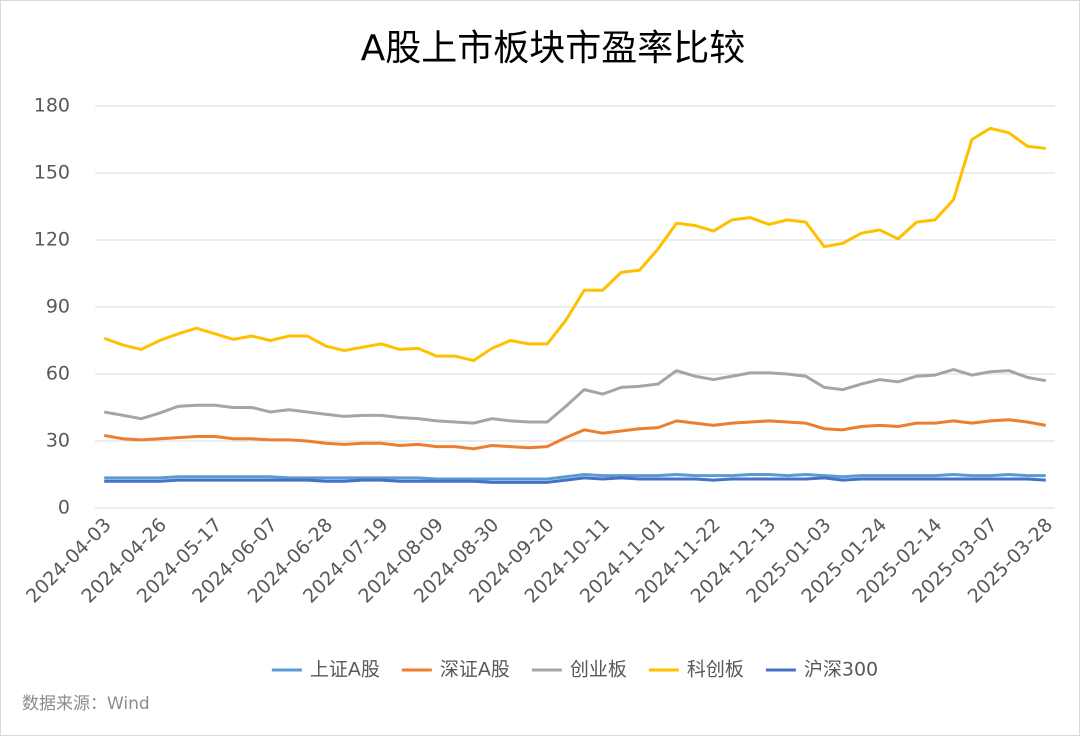  What do you see at coordinates (715, 670) in the screenshot?
I see `legend-label: 科创板` at bounding box center [715, 670].